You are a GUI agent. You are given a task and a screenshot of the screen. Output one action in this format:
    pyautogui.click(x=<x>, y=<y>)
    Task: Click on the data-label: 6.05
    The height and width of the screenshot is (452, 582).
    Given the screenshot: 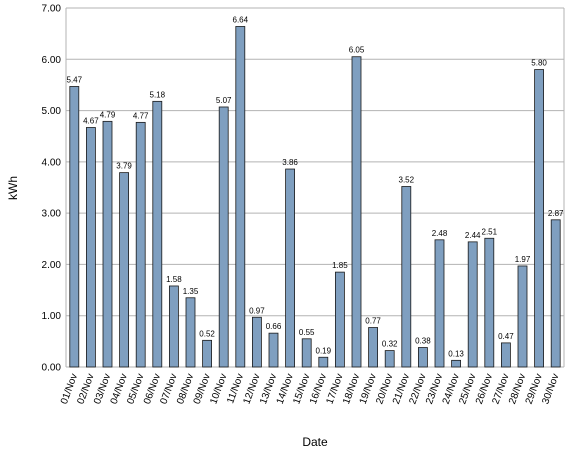 What is the action you would take?
    pyautogui.click(x=357, y=50)
    